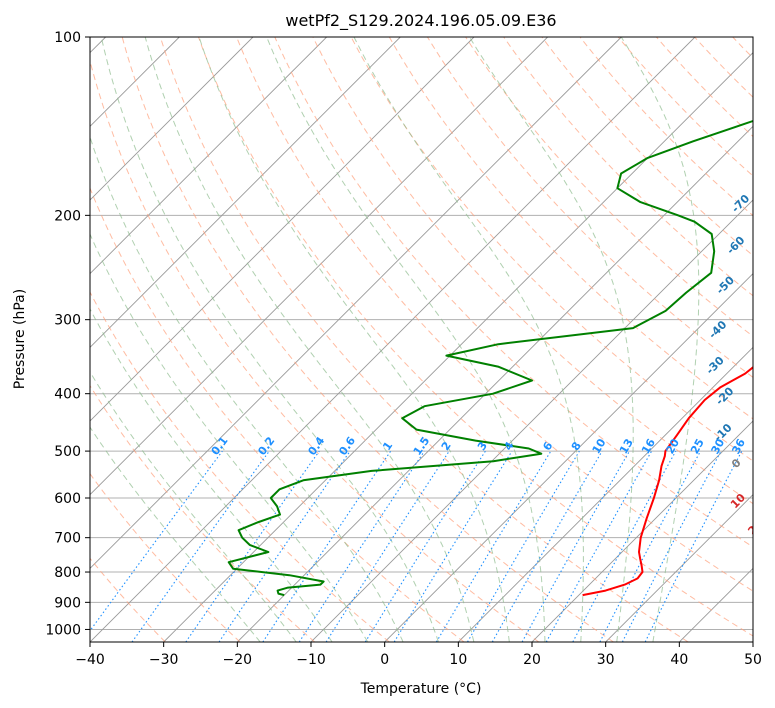 Image resolution: width=775 pixels, height=708 pixels. I want to click on temperature-series-line, so click(667, 481).